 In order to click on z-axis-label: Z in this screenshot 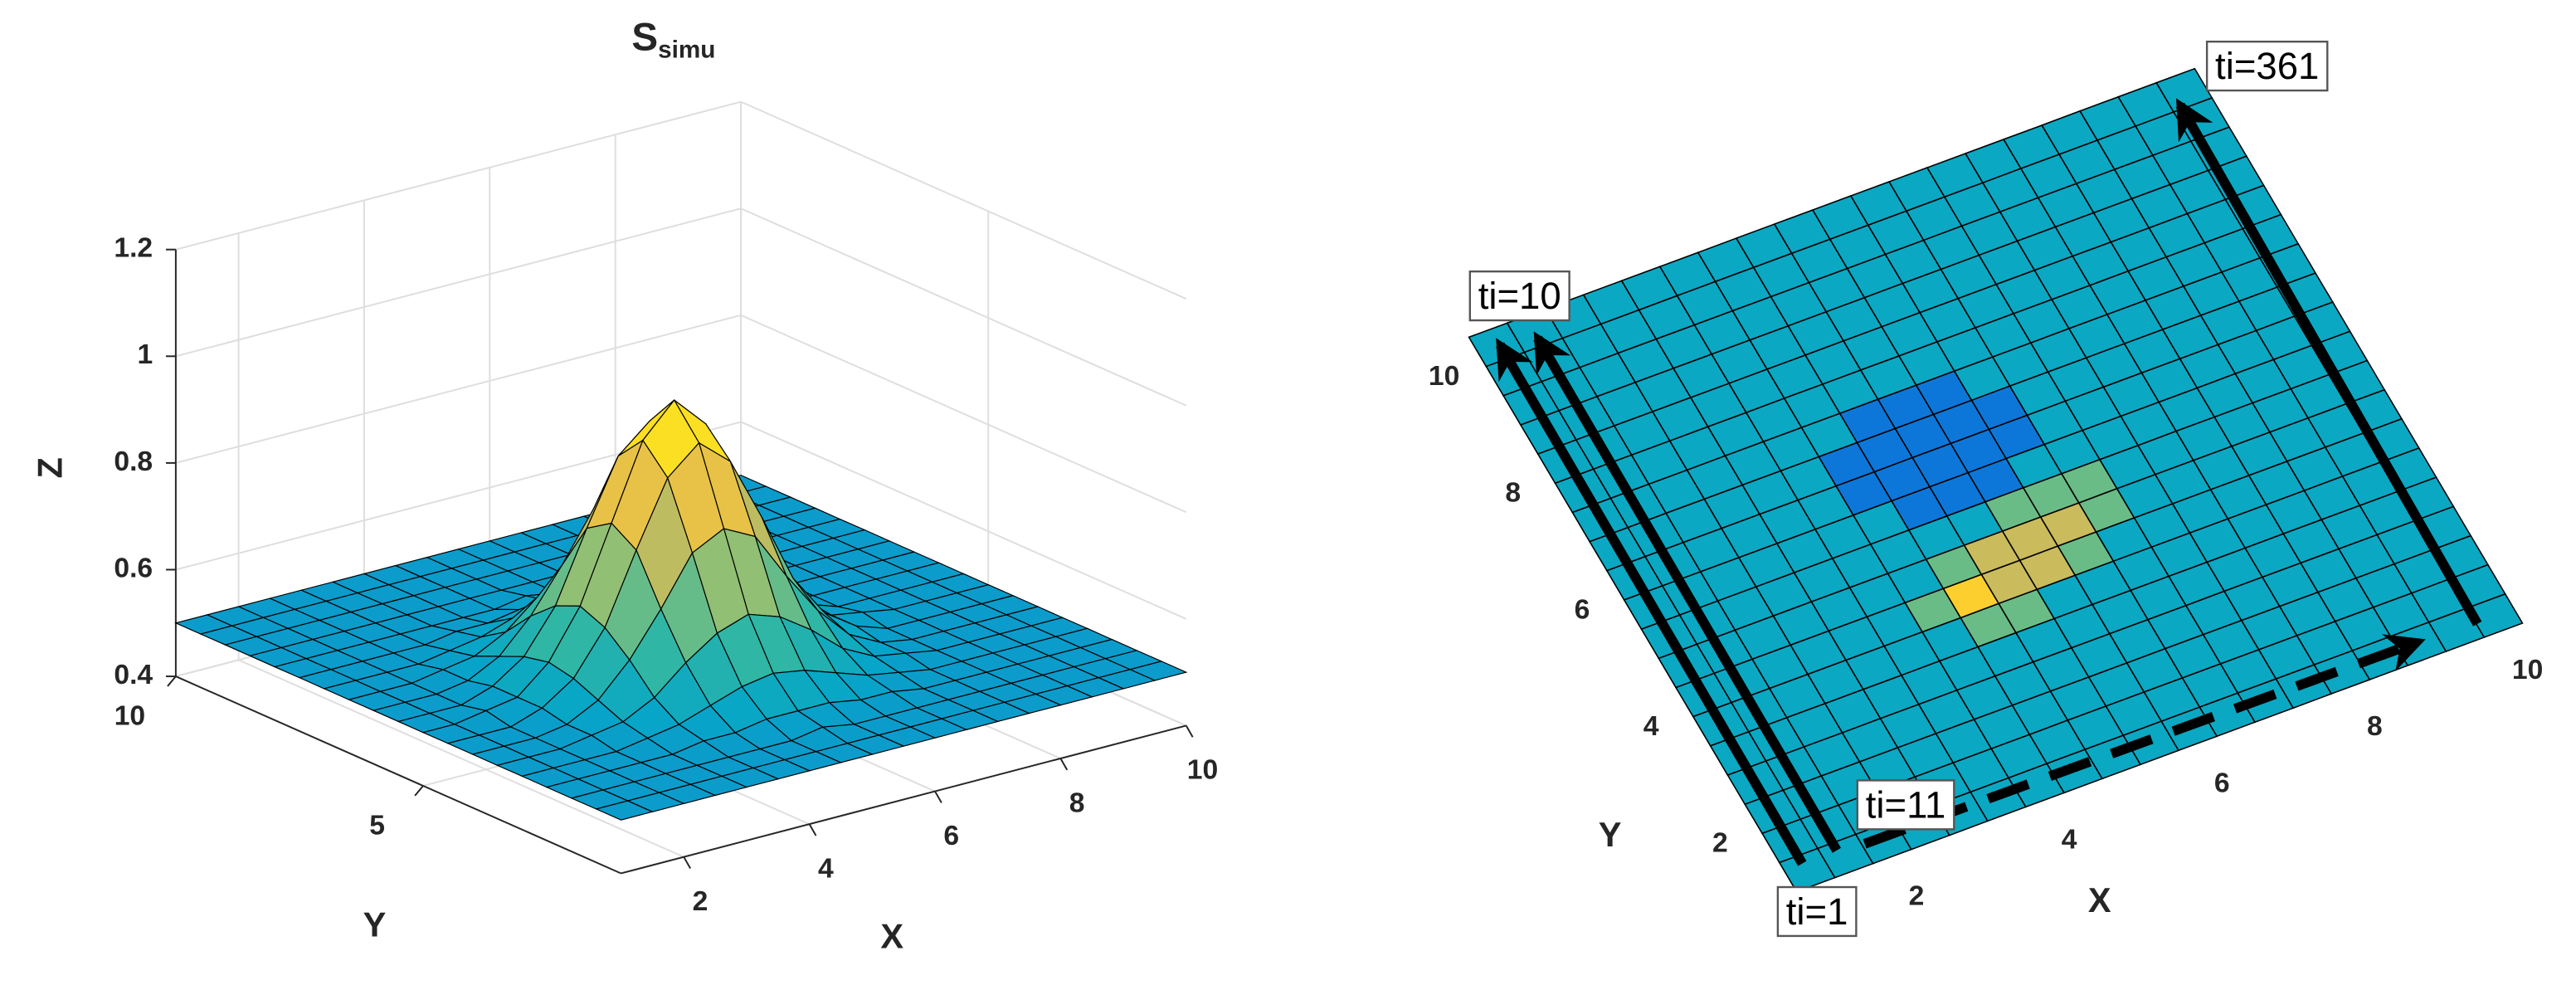, I will do `click(49, 468)`.